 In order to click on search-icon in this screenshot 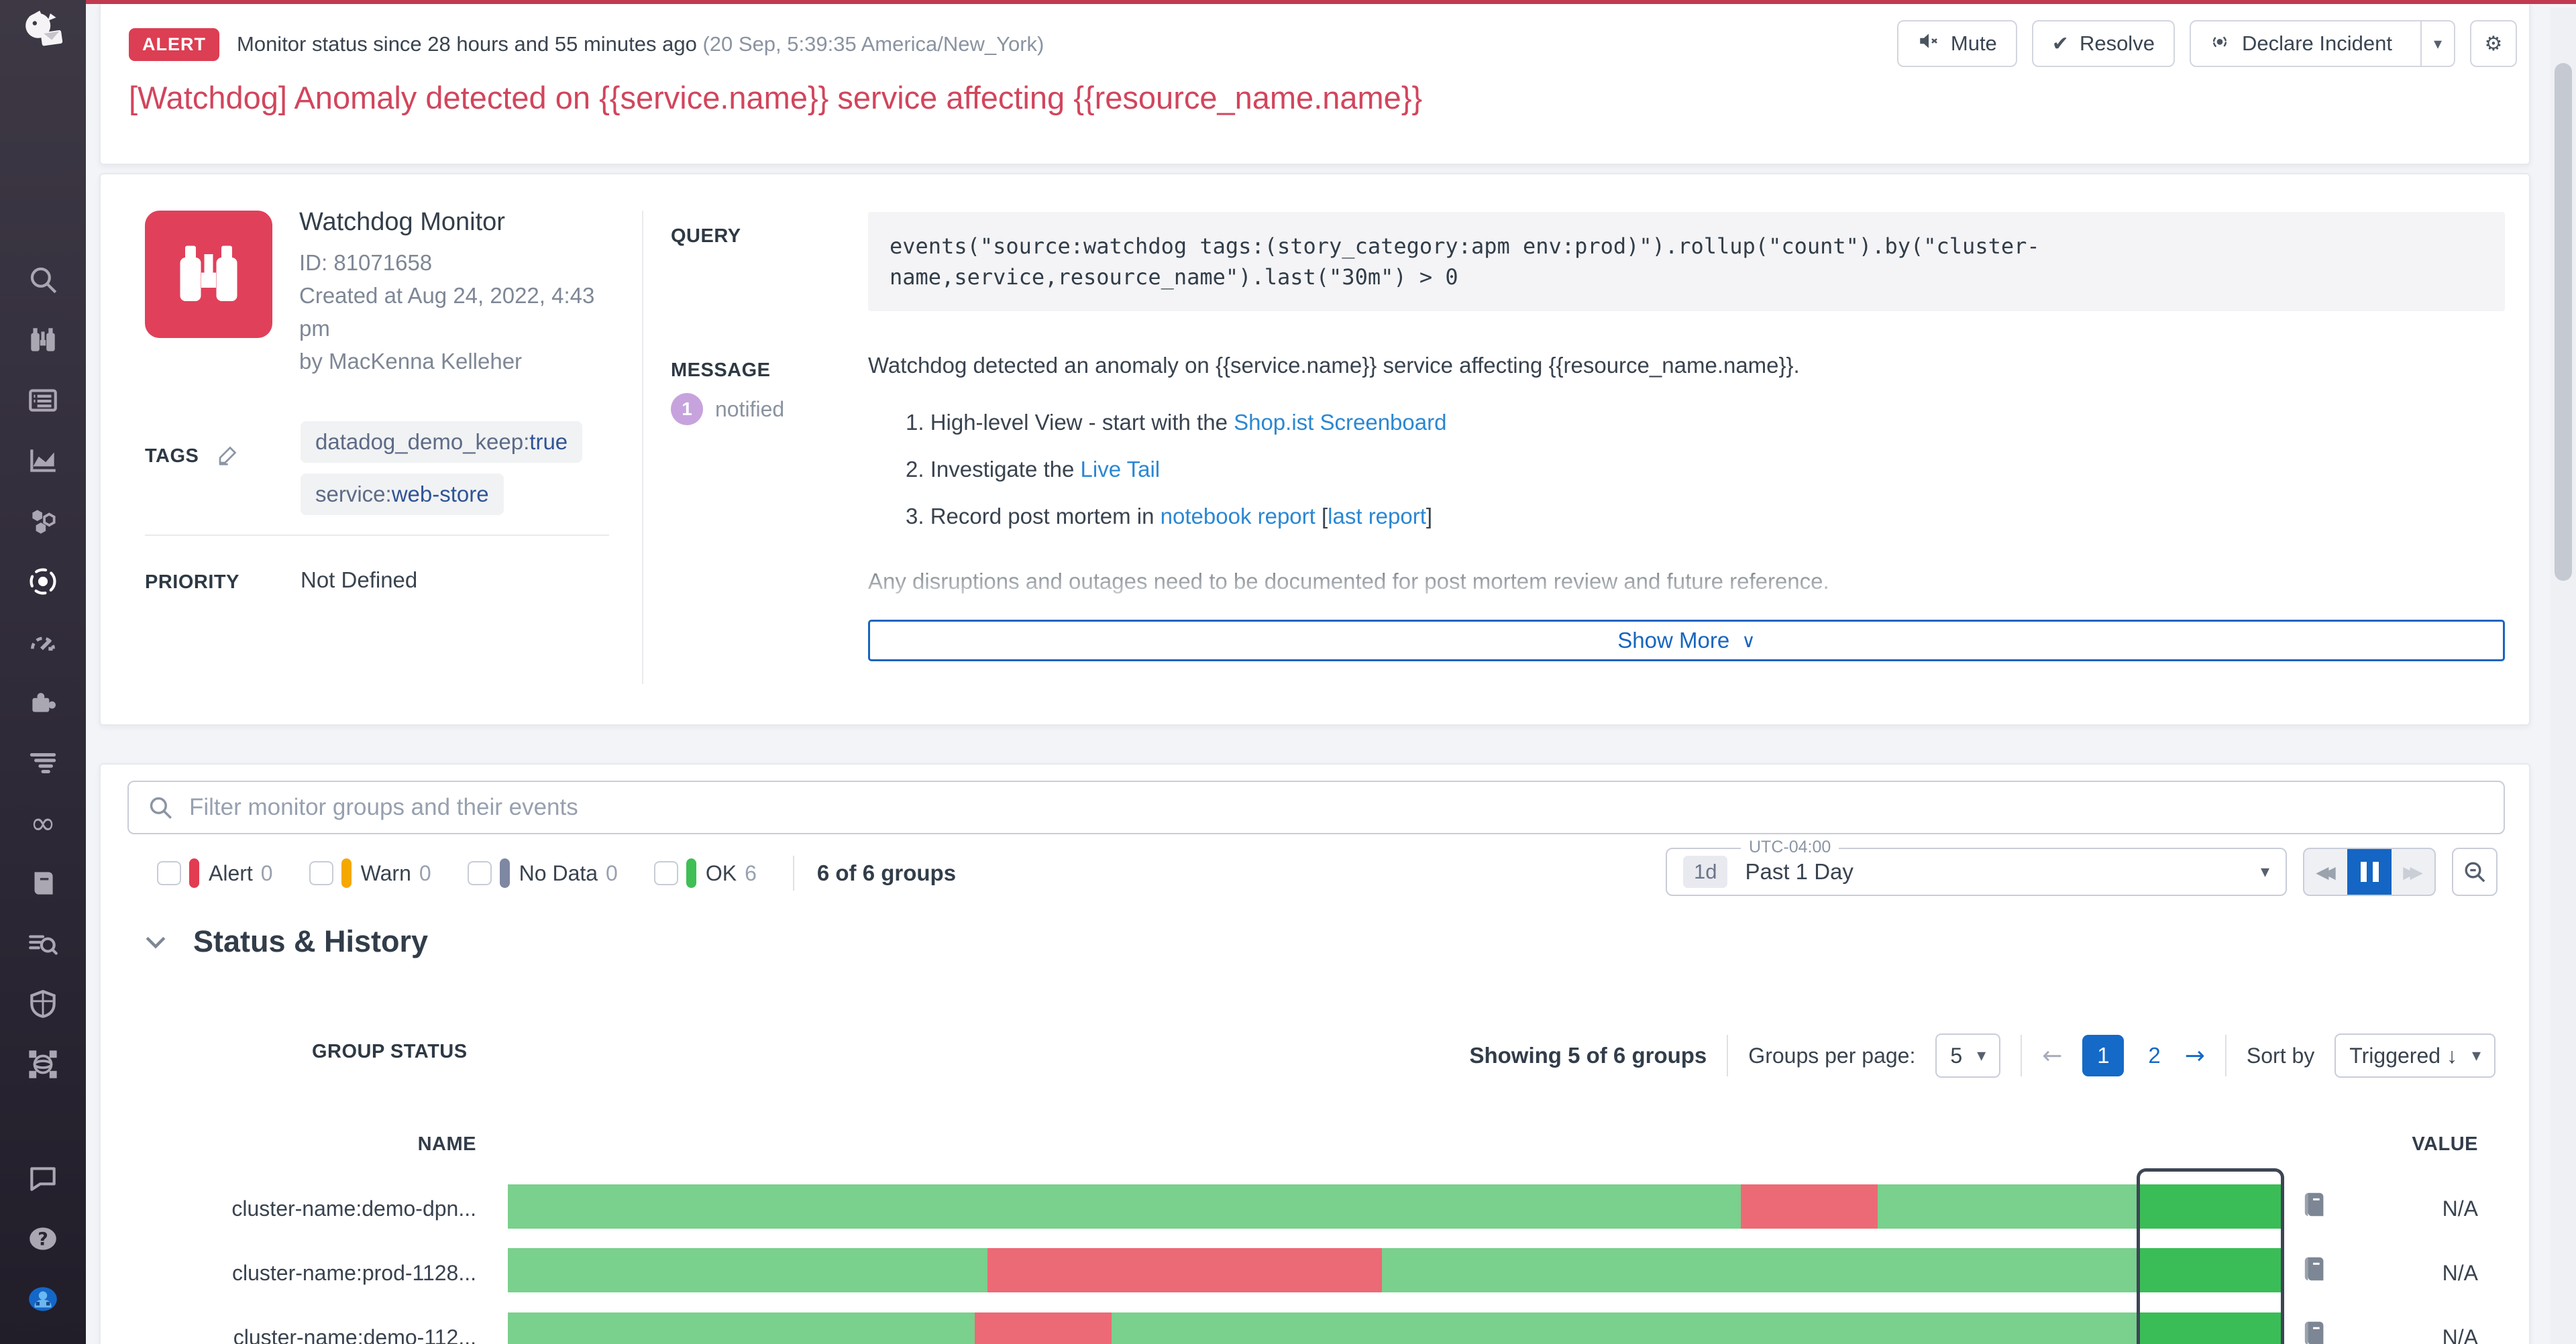, I will do `click(43, 280)`.